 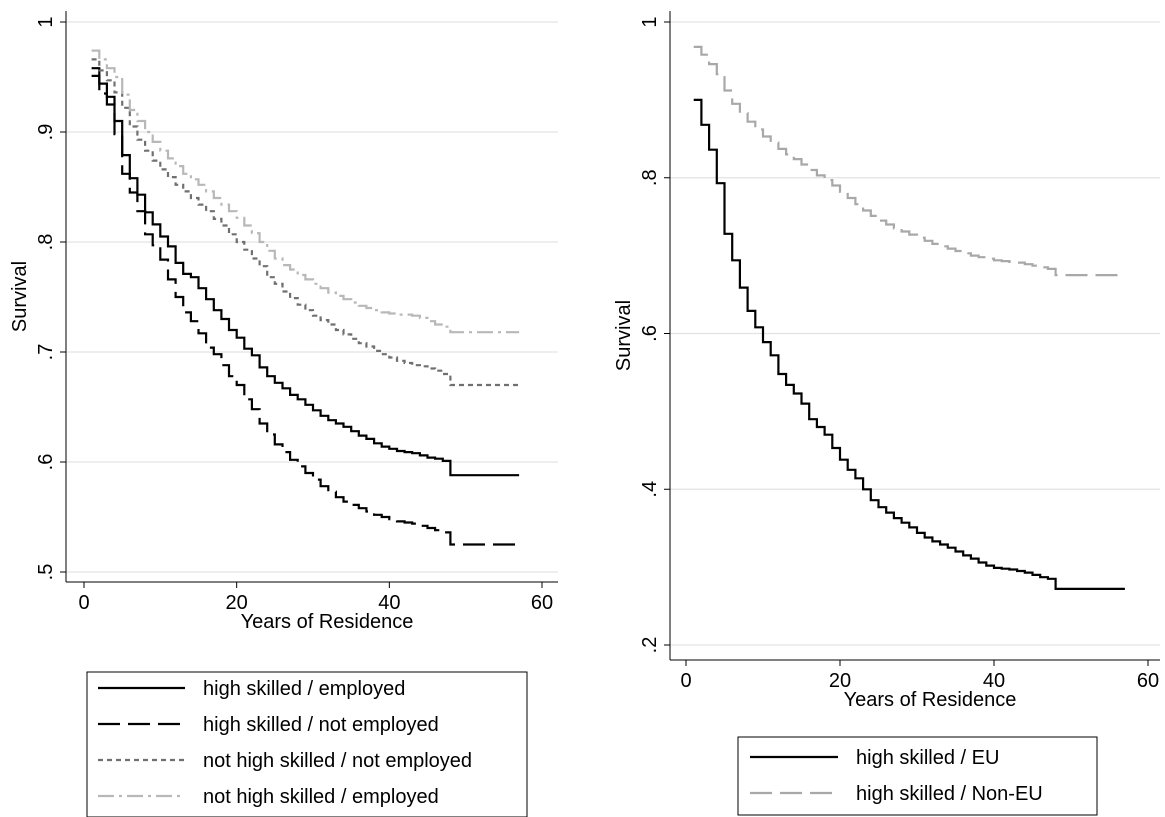 What do you see at coordinates (650, 489) in the screenshot?
I see `y-tick-label: .4` at bounding box center [650, 489].